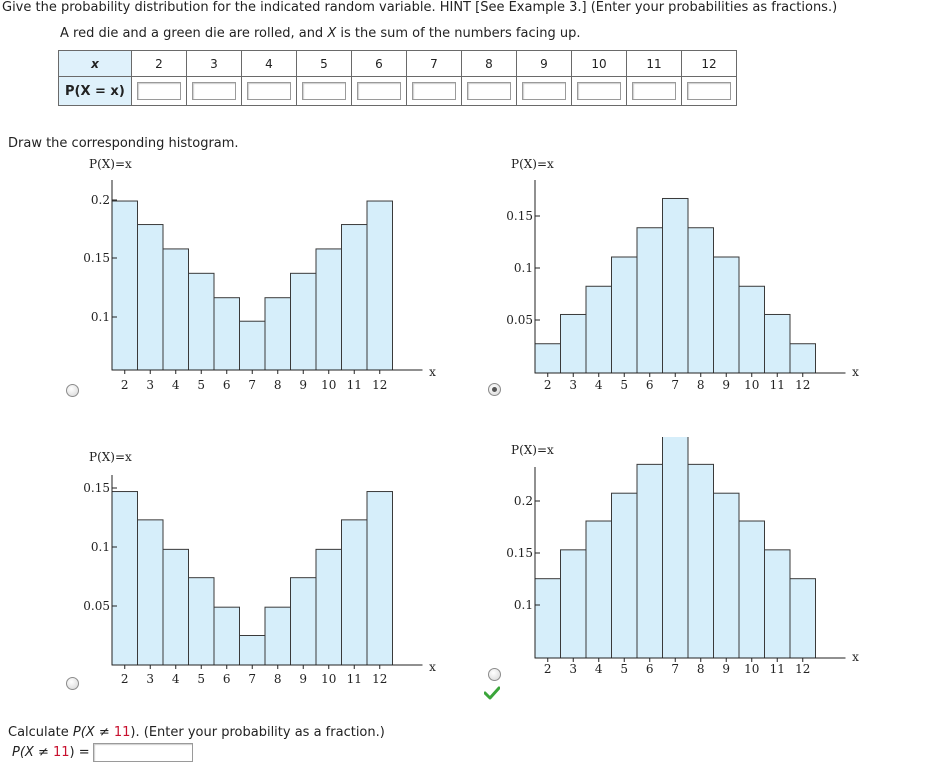  Describe the element at coordinates (494, 674) in the screenshot. I see `option-radio-d` at that location.